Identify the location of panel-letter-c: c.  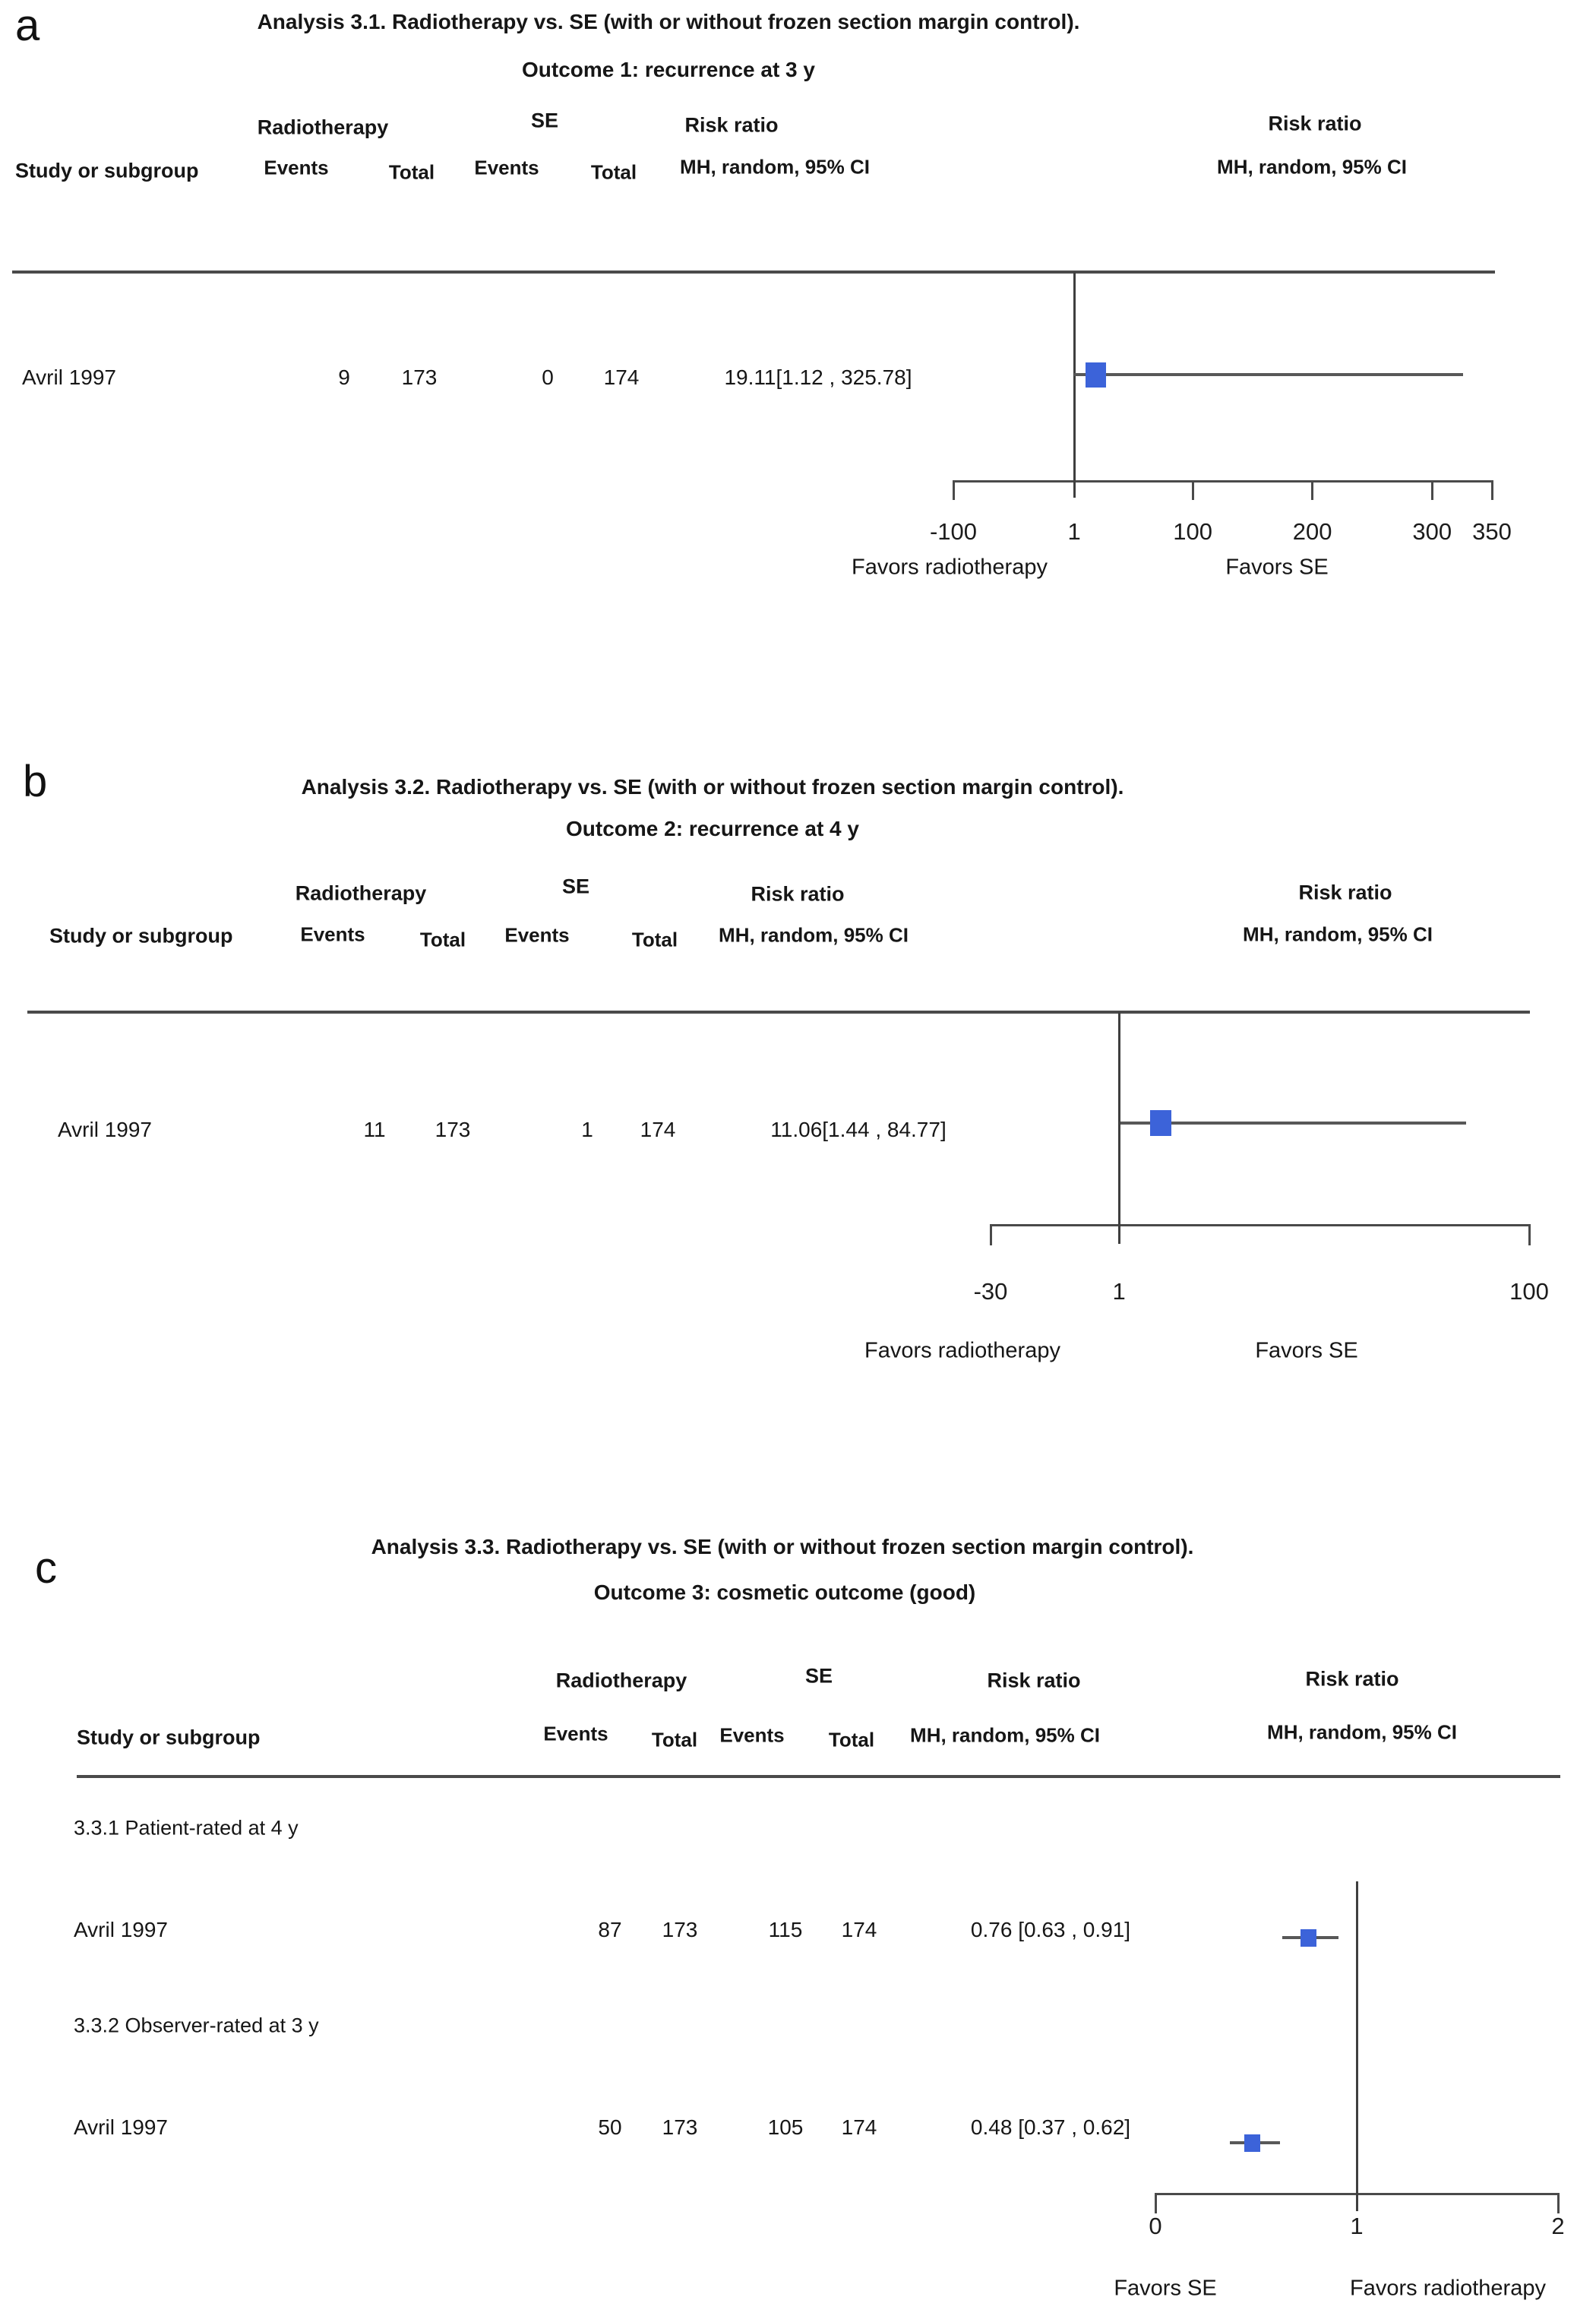
(46, 1568).